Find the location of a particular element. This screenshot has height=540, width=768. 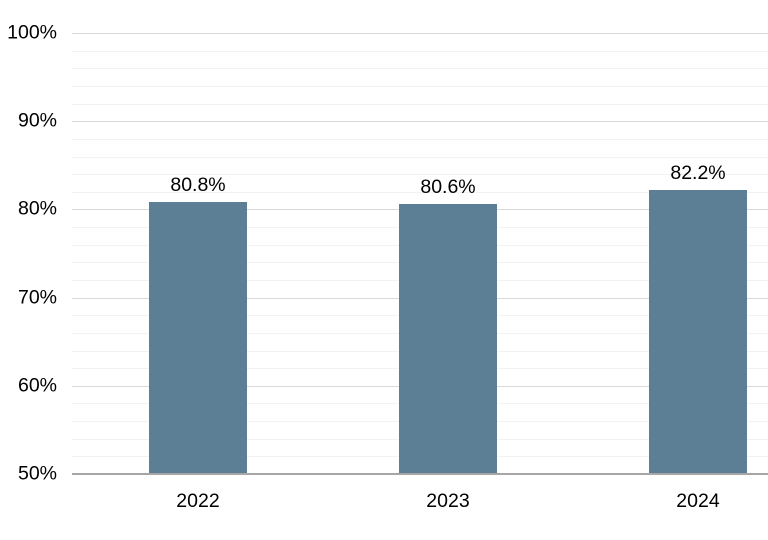

y-axis-labels: 50% 60% 70% 80% 90% 100% is located at coordinates (28, 253).